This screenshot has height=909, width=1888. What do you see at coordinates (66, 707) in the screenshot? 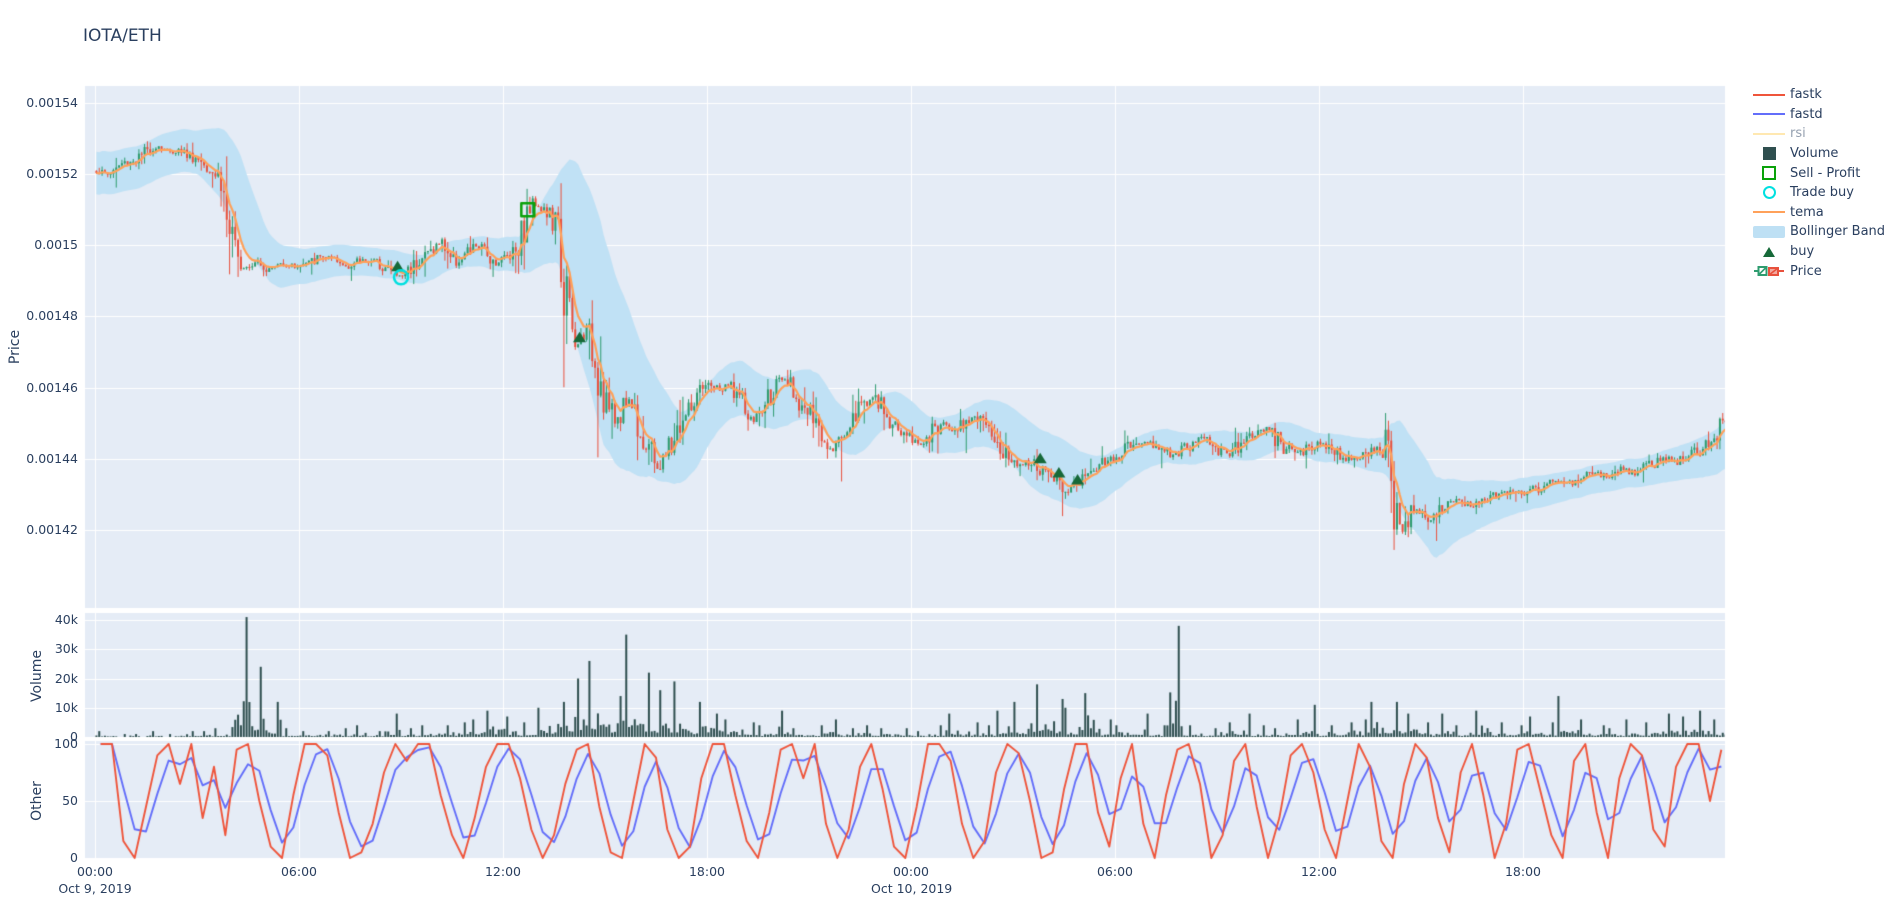
I see `volume-tick-label: 10k` at bounding box center [66, 707].